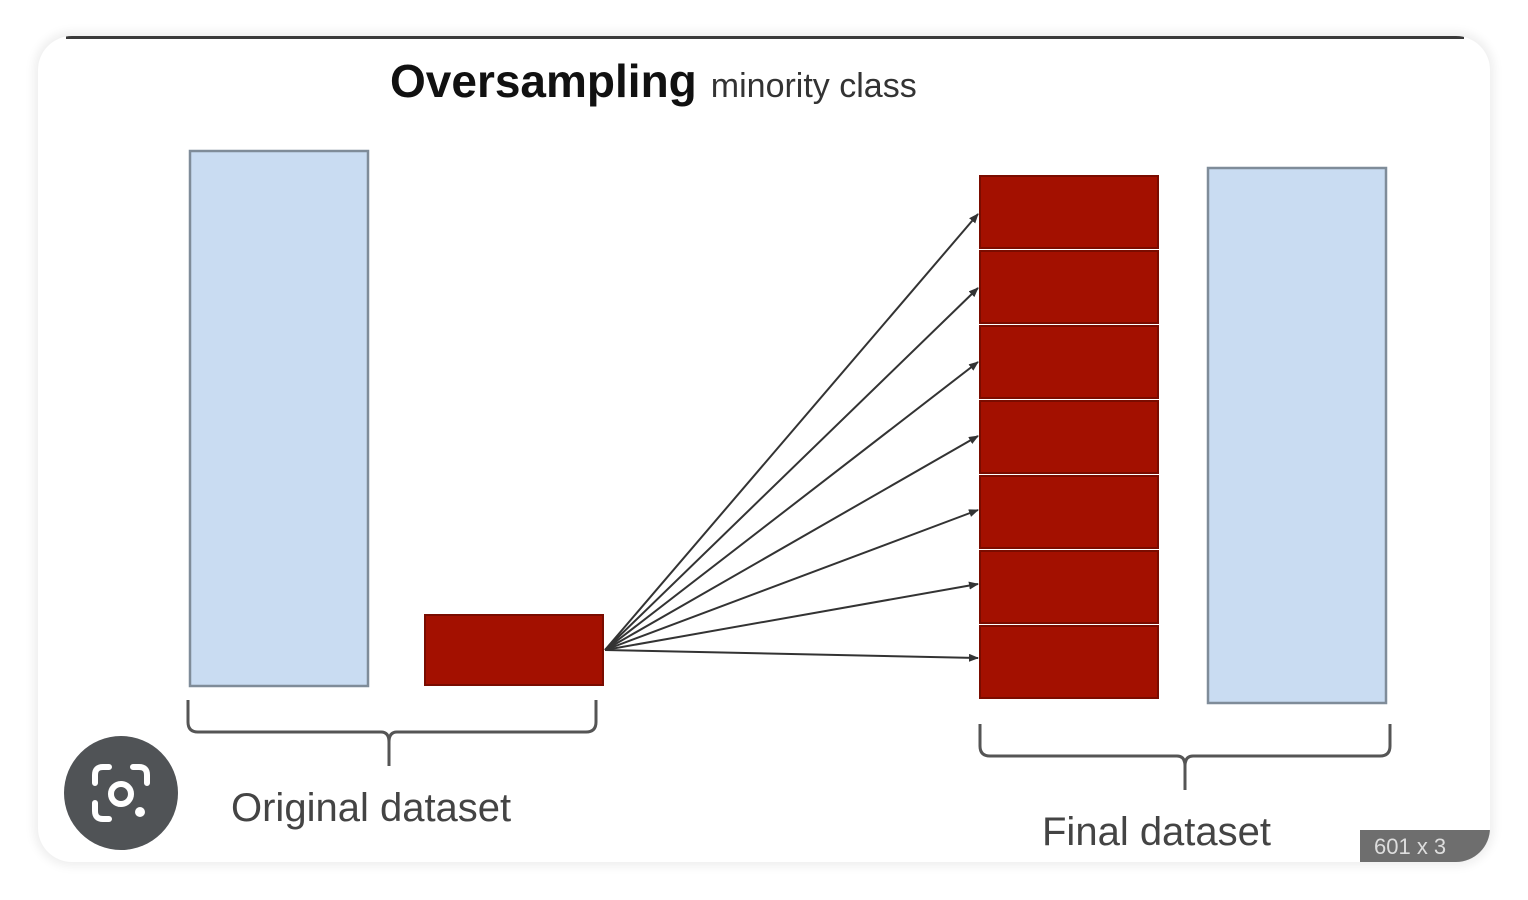 The image size is (1528, 900). I want to click on final-minority-stack, so click(1069, 437).